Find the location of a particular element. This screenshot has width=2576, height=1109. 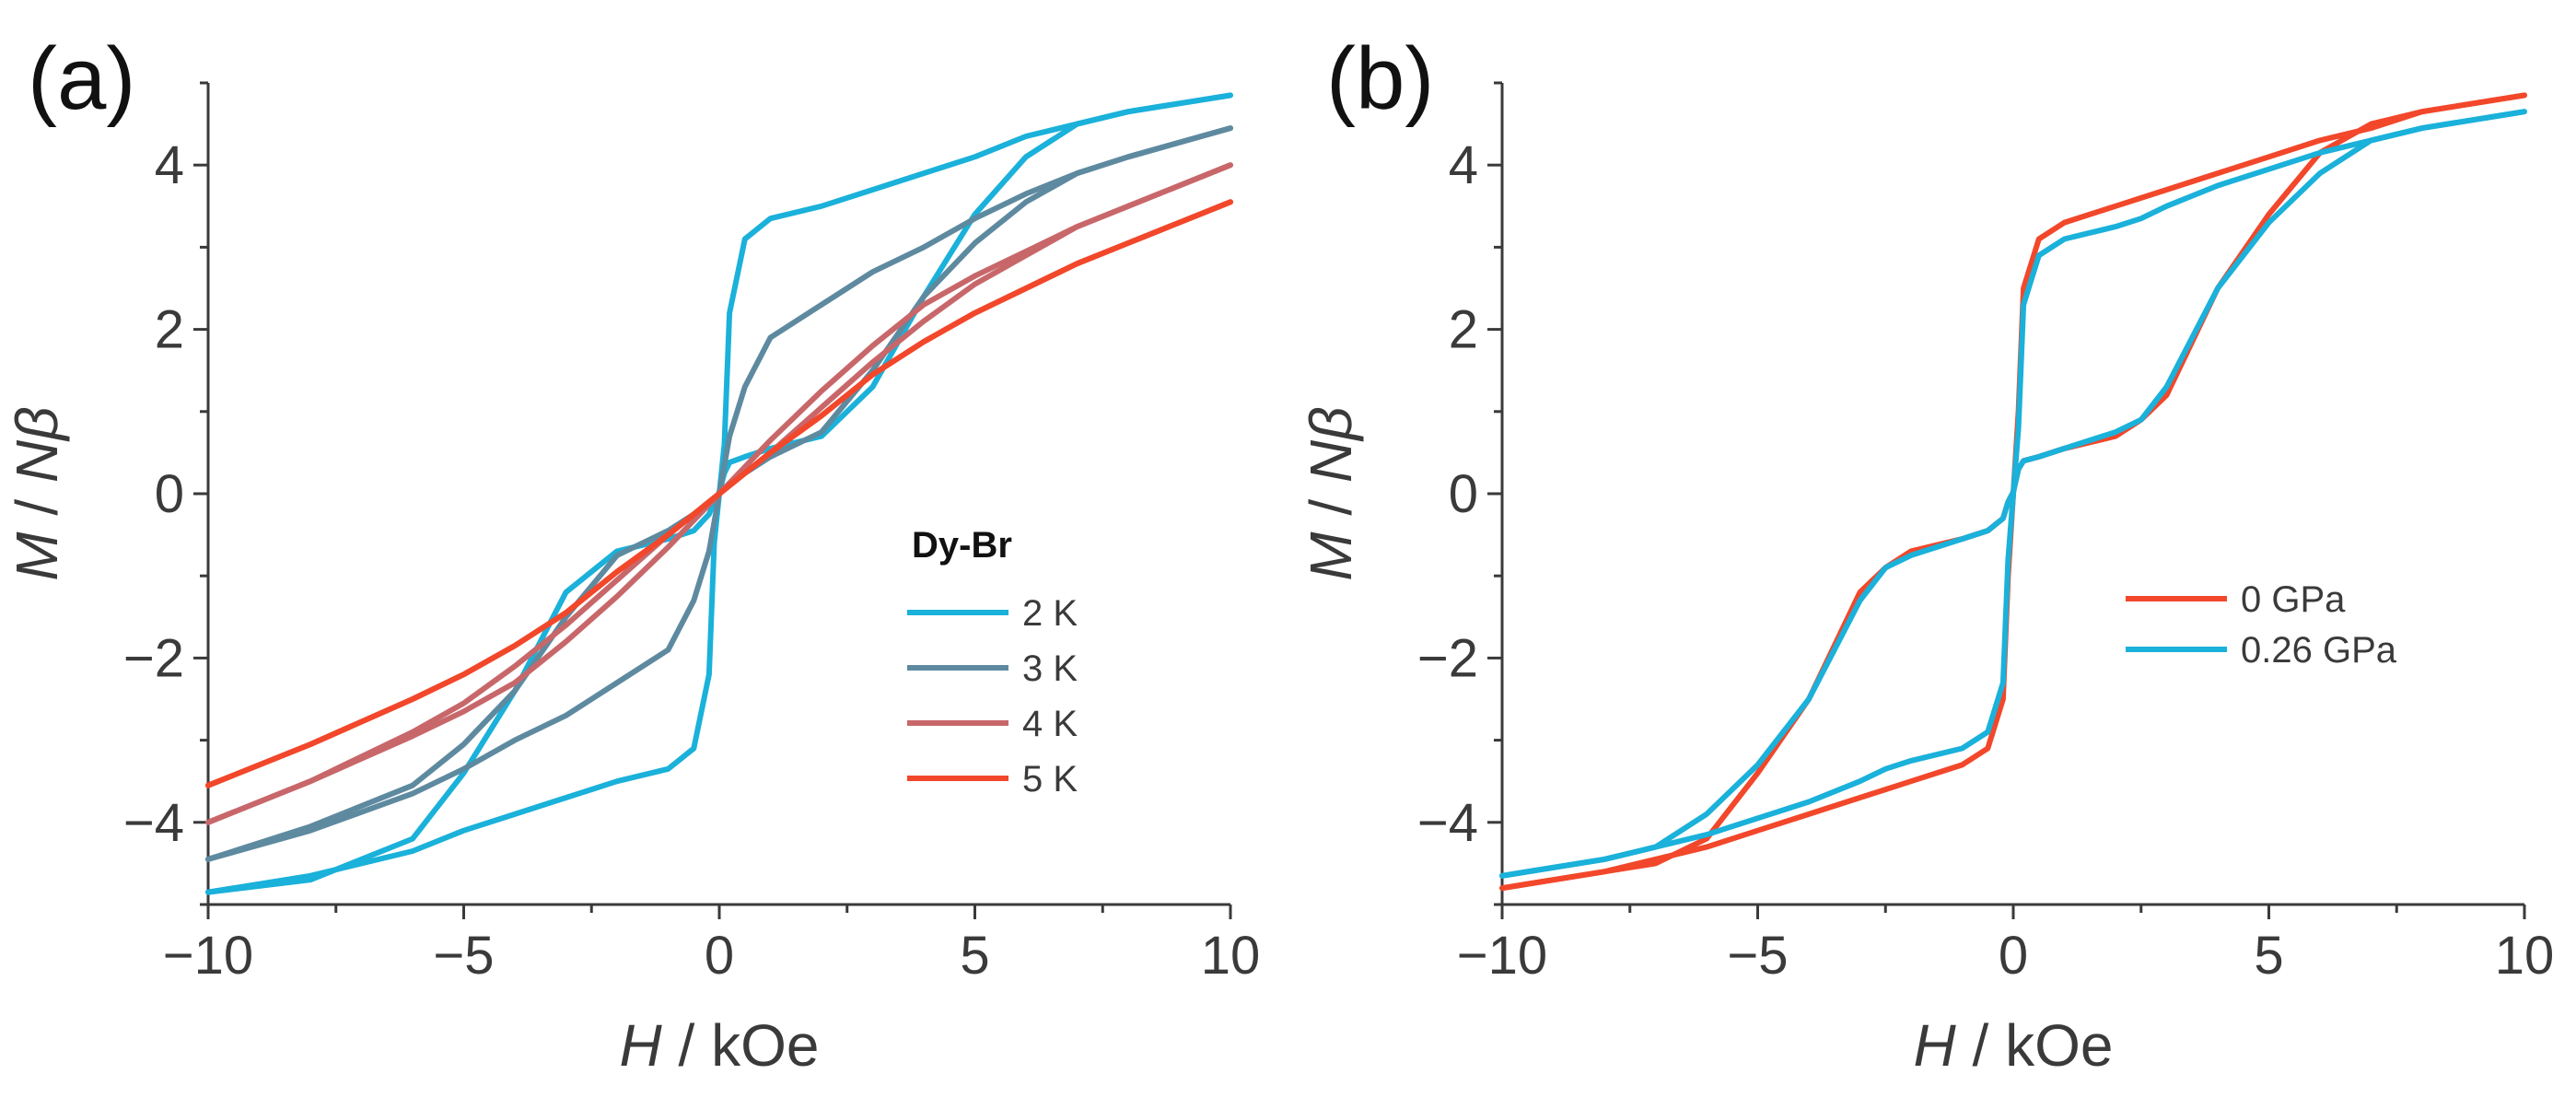

legend: Dy-Br2 K 3 K 4 K 5 K is located at coordinates (992, 662).